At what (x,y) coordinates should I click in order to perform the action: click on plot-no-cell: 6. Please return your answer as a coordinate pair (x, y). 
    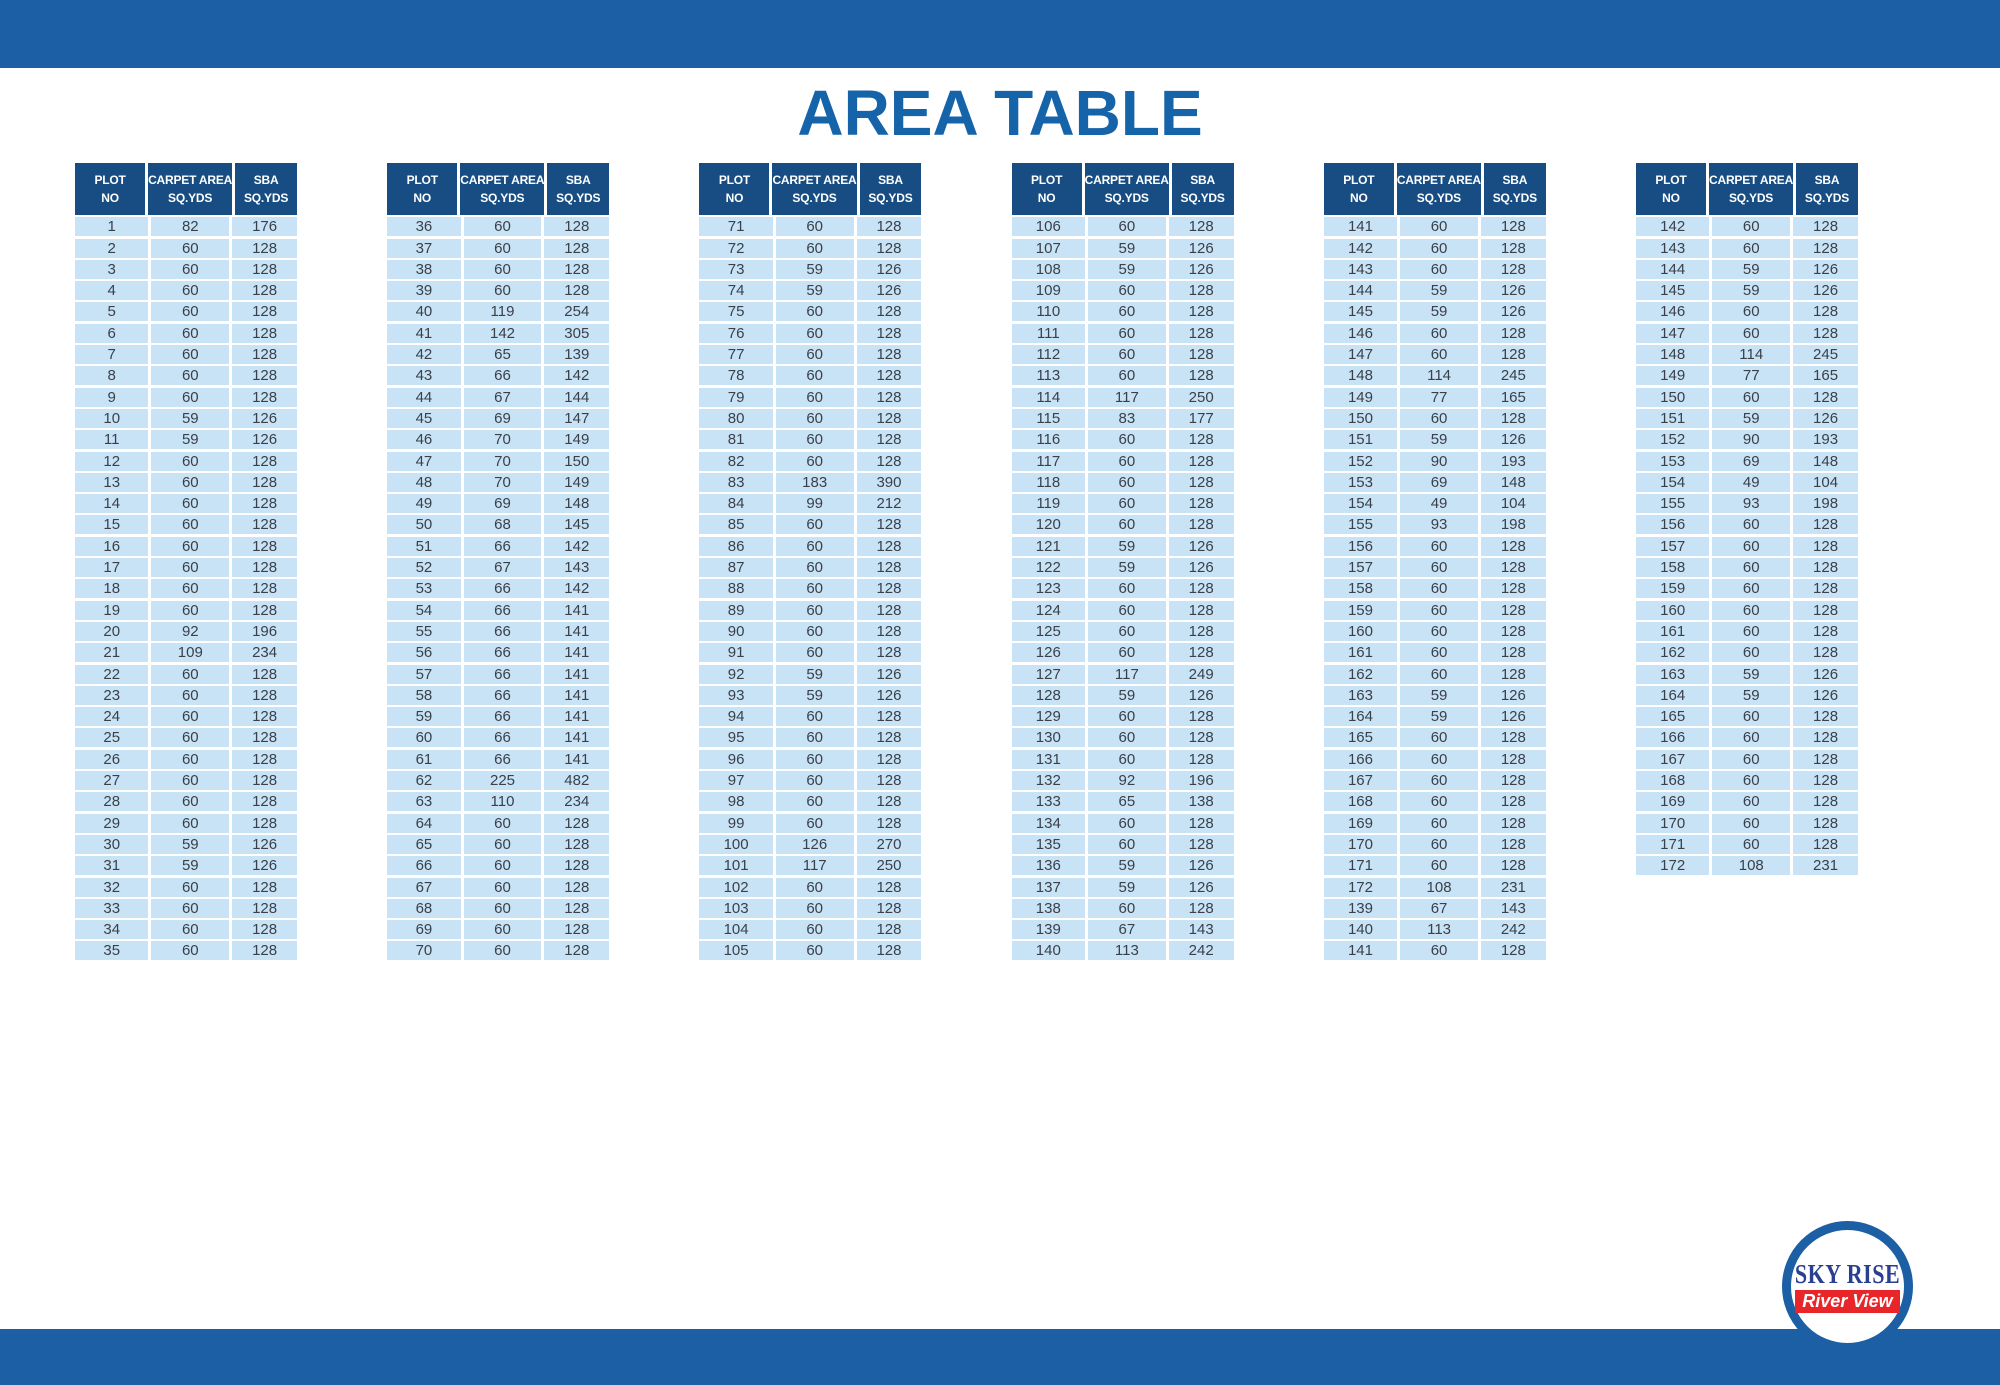
    Looking at the image, I should click on (112, 333).